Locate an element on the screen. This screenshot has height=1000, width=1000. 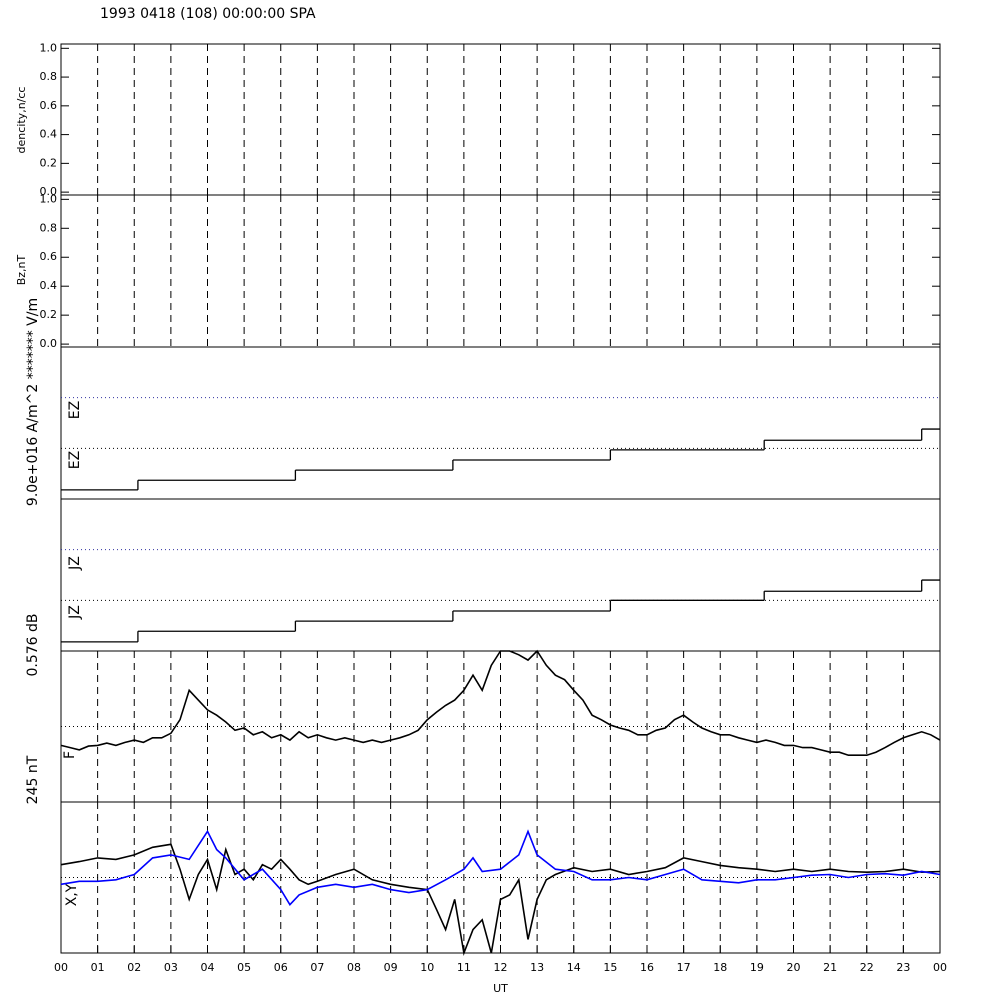
x-tick-label: 09 is located at coordinates (391, 967).